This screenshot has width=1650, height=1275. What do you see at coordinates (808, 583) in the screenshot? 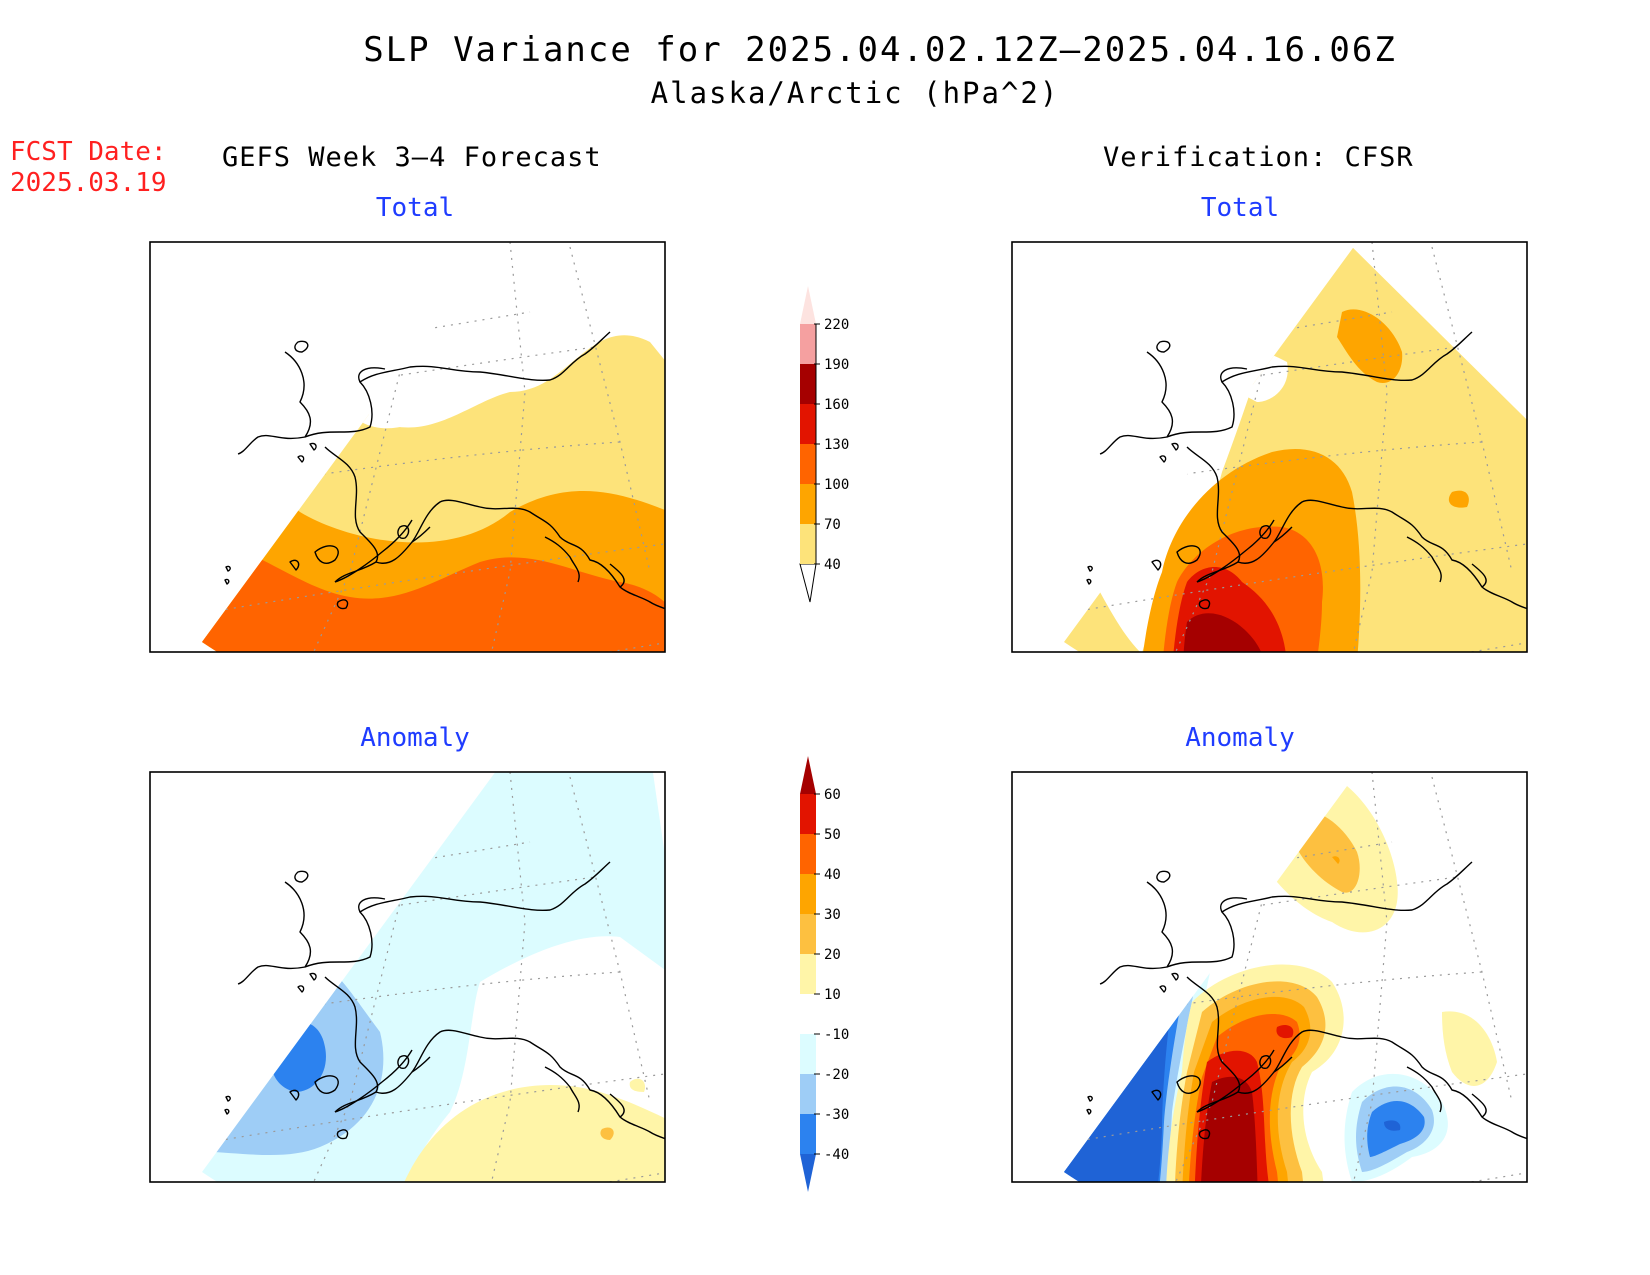
I see `colorbar-total-below-arrow` at bounding box center [808, 583].